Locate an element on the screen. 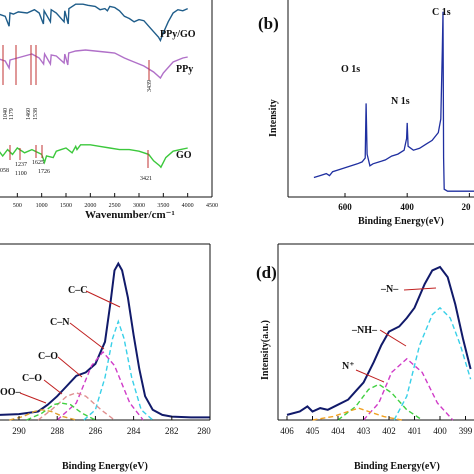  panel-b-series is located at coordinates (393, 101).